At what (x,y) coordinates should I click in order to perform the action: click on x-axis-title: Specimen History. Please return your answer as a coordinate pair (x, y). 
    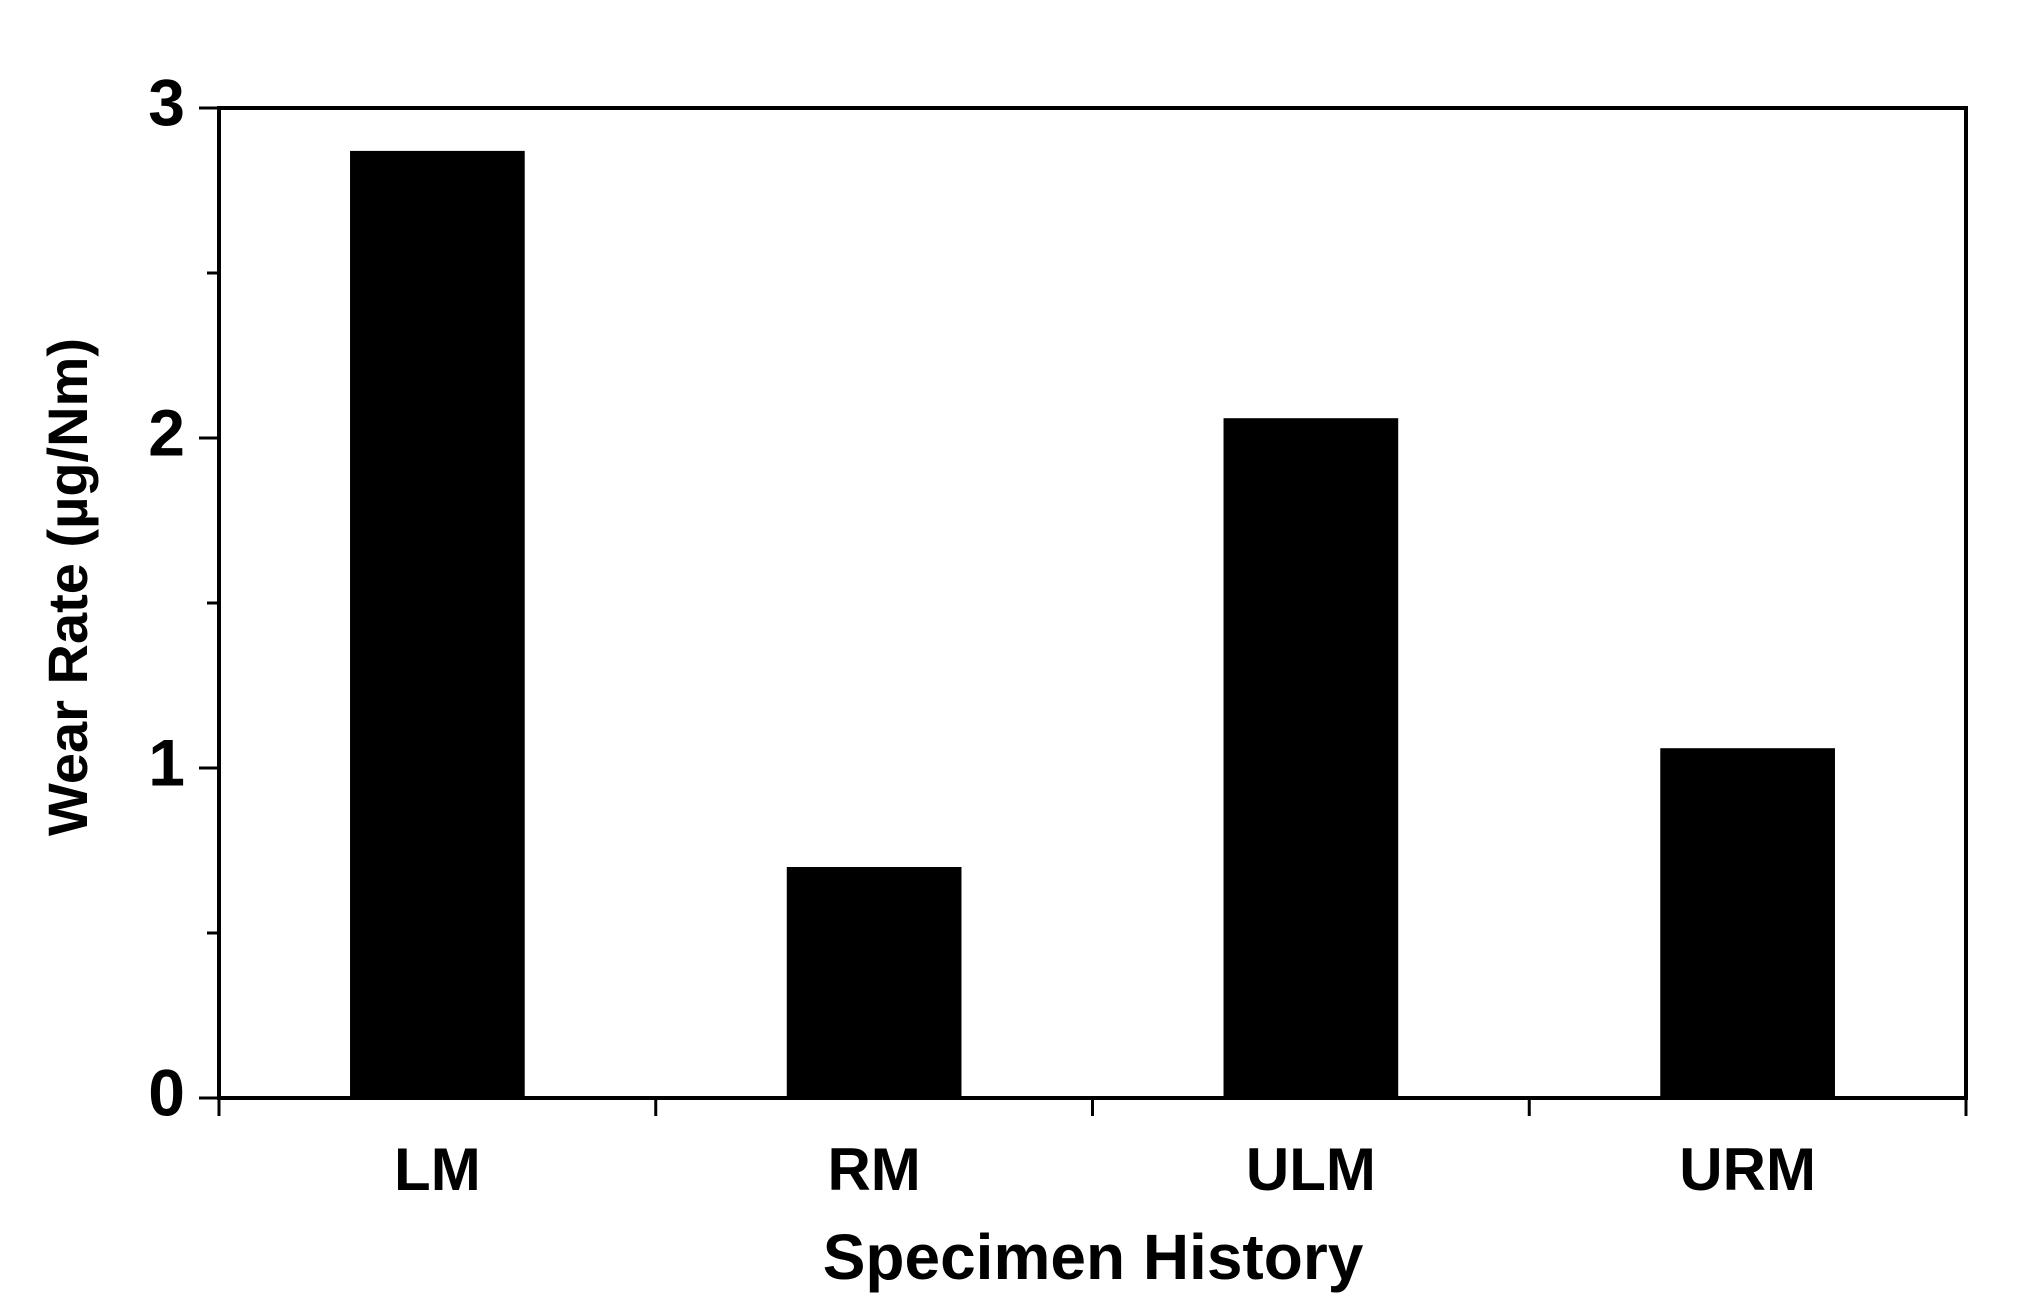
    Looking at the image, I should click on (1093, 1257).